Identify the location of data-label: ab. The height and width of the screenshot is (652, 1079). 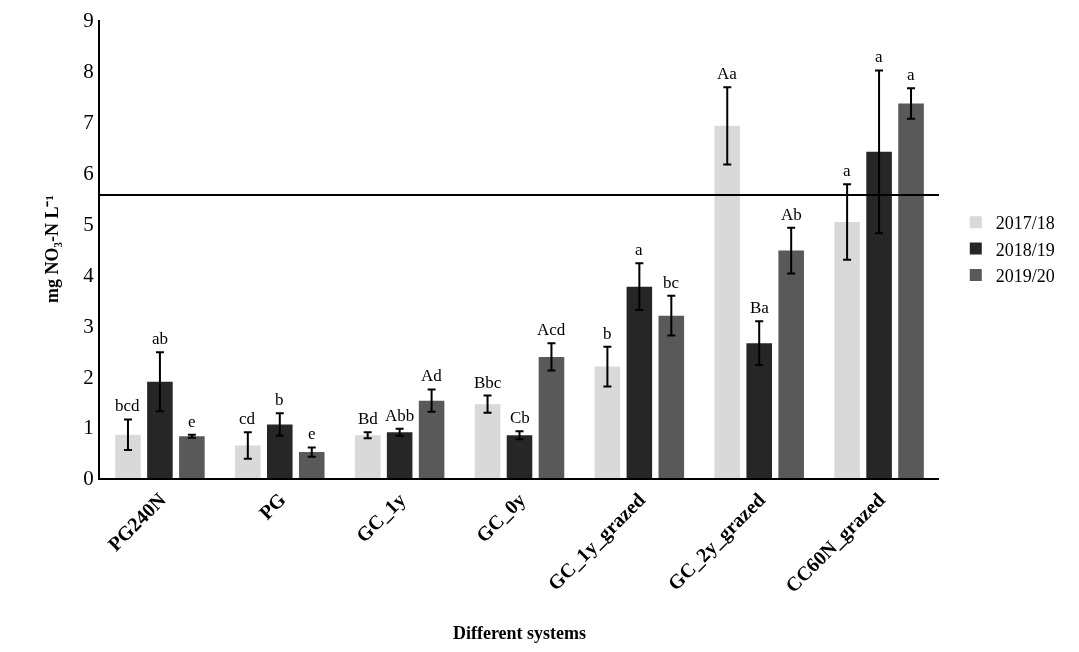
(160, 338).